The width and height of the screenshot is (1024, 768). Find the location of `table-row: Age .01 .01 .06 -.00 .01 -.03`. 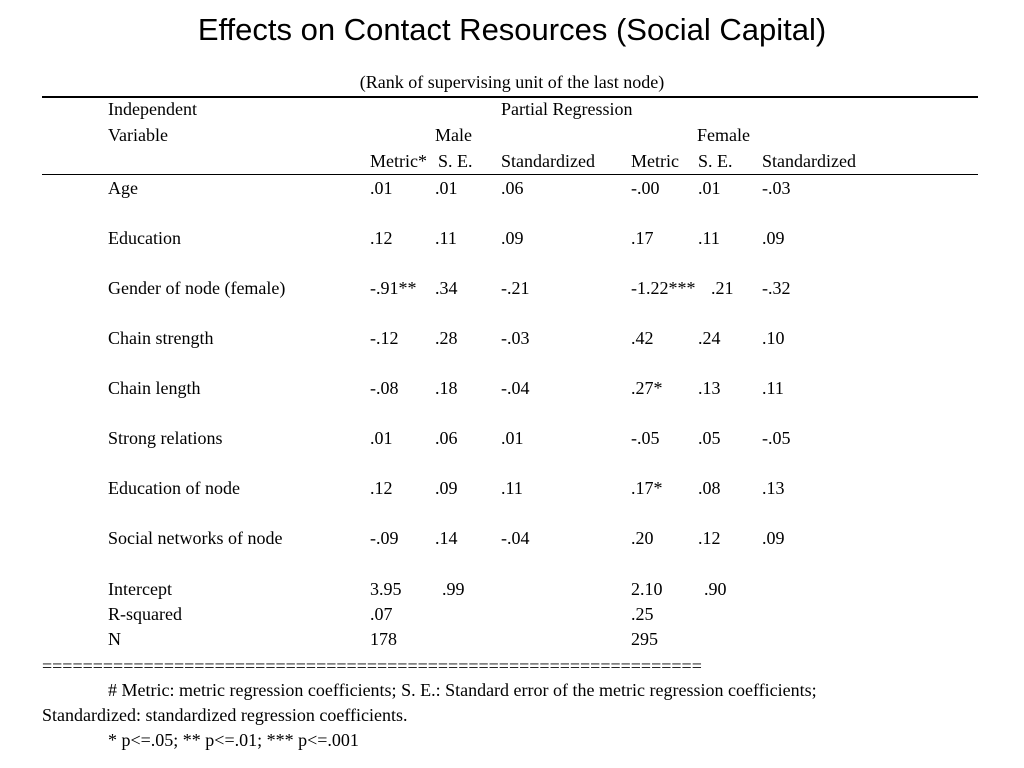

table-row: Age .01 .01 .06 -.00 .01 -.03 is located at coordinates (512, 188).